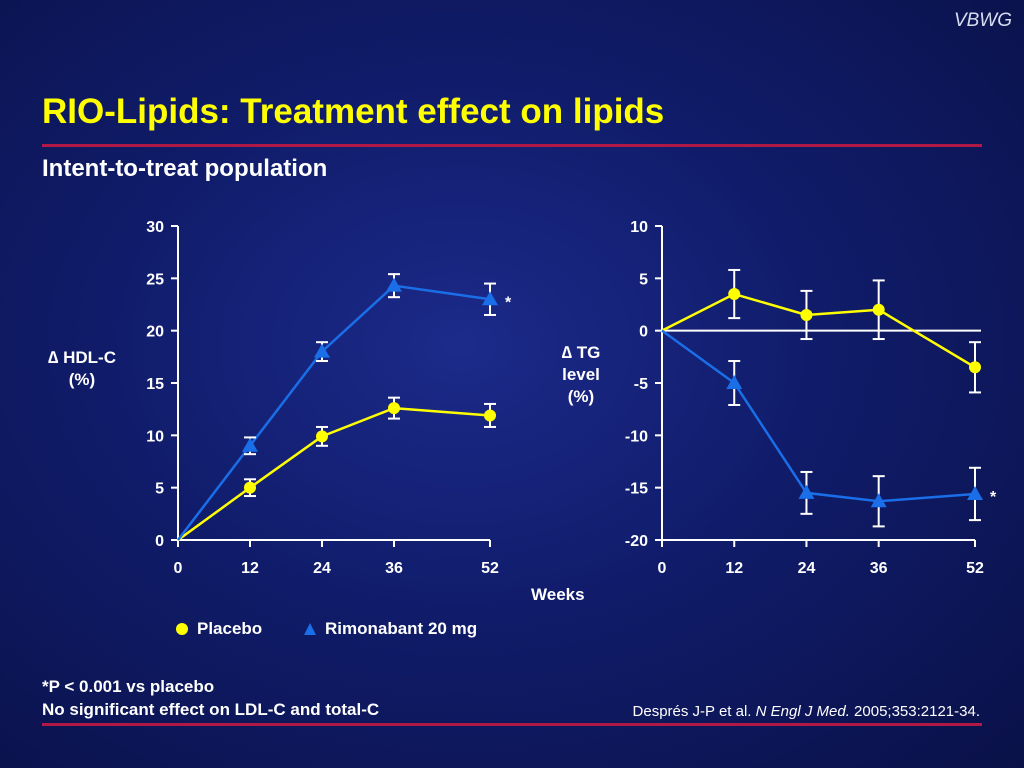 Image resolution: width=1024 pixels, height=768 pixels. Describe the element at coordinates (917, 711) in the screenshot. I see `citation-details: 2005;353:2121-34.` at that location.